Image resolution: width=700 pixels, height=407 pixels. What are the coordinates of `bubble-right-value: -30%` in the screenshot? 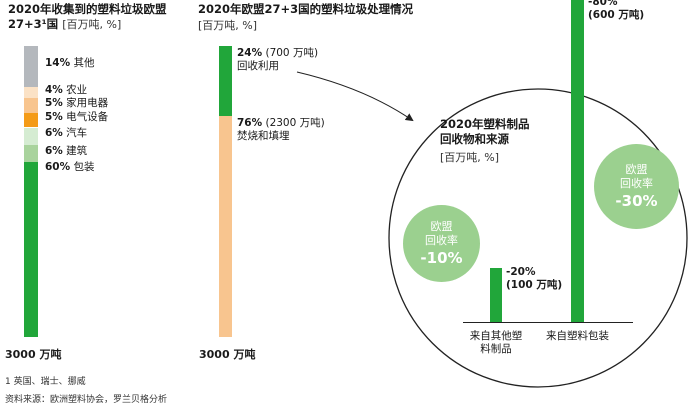 It's located at (636, 200).